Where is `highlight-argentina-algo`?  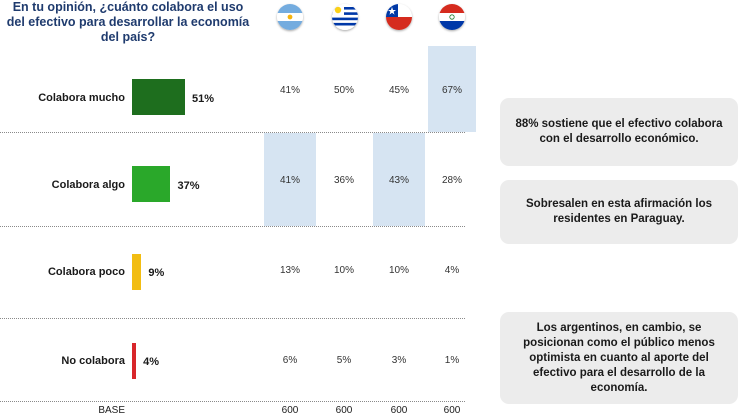
highlight-argentina-algo is located at coordinates (290, 179).